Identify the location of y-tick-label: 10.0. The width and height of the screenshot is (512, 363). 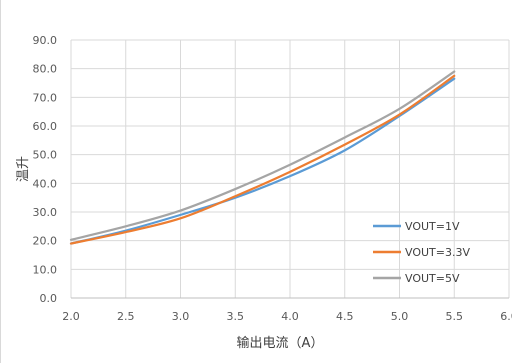
(45, 269).